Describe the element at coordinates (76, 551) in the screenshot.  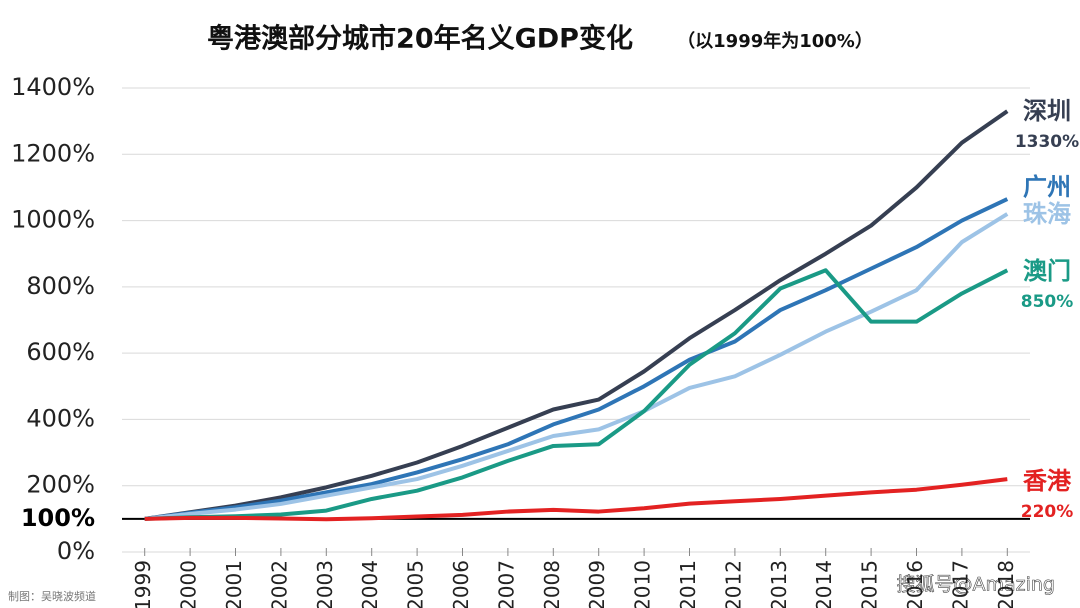
I see `y-tick-label: 0%` at that location.